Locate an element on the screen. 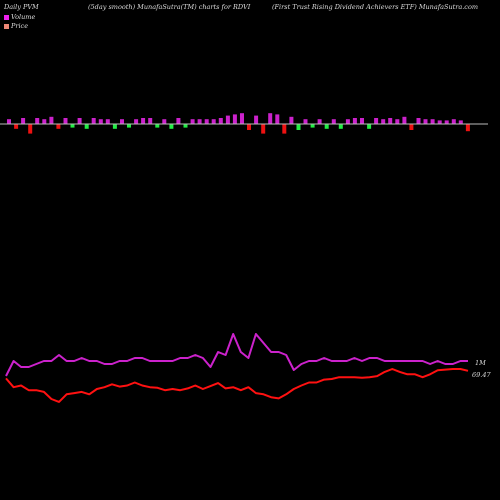 The width and height of the screenshot is (500, 500). legend-price-label: Price is located at coordinates (20, 26).